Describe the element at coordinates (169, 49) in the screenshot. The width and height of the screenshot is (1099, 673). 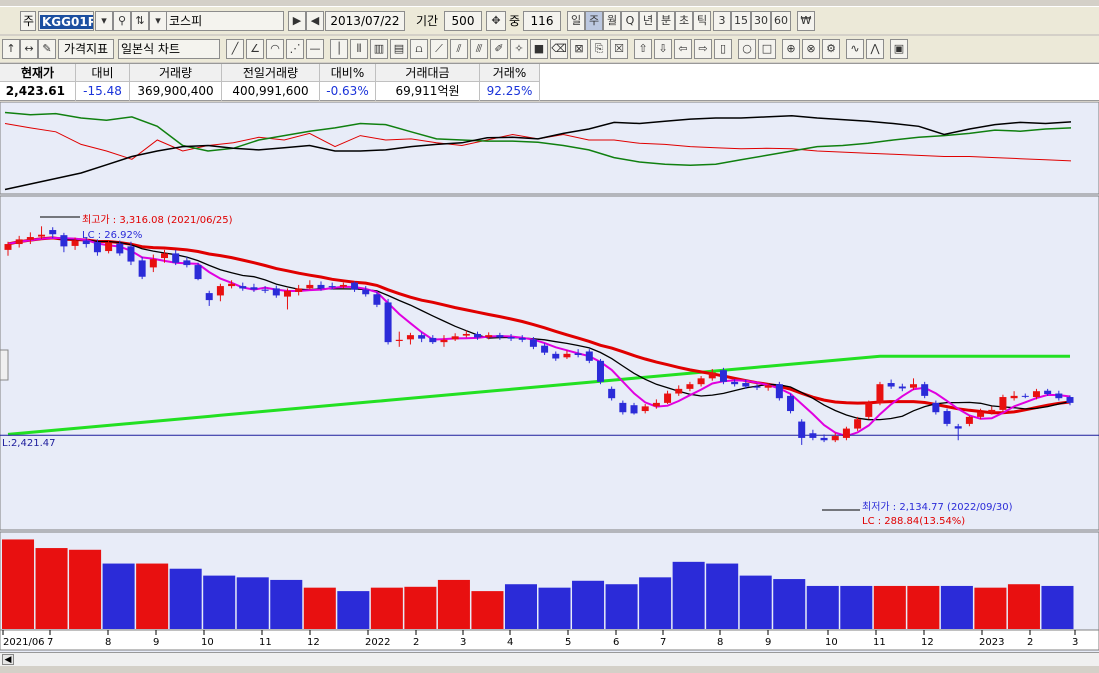
I see `chart-type-select: 일본식 차트` at that location.